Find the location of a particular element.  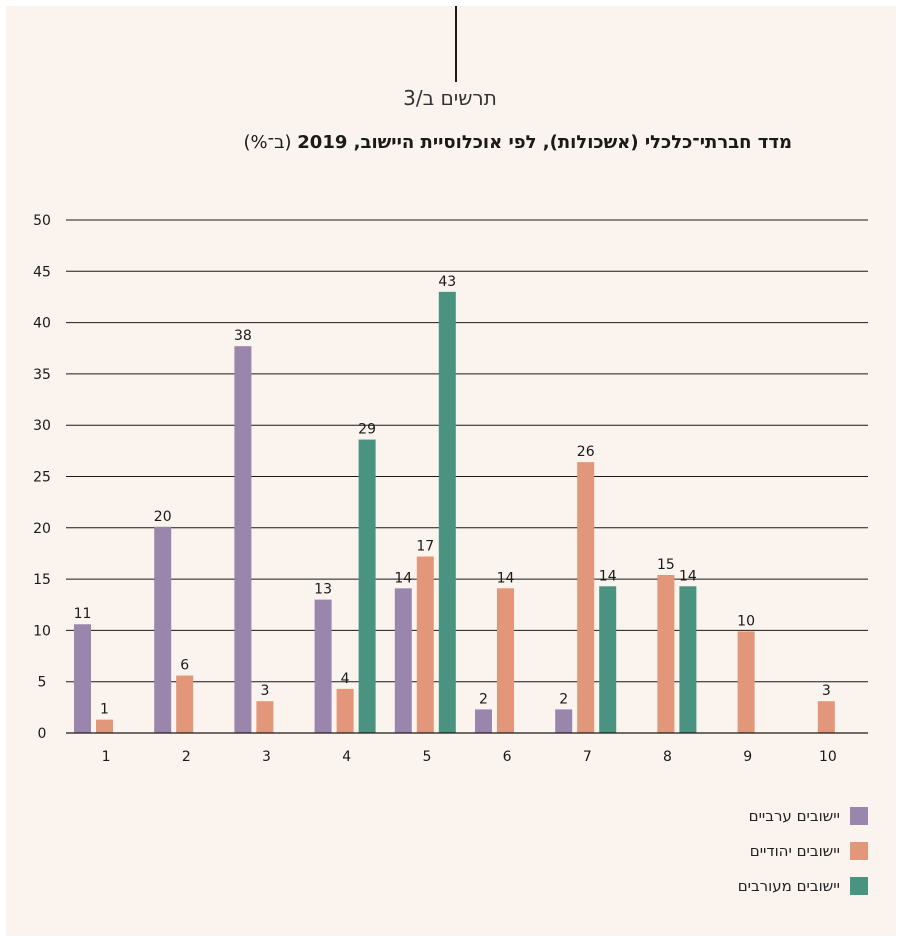

bar-s0-c7 is located at coordinates (564, 721).